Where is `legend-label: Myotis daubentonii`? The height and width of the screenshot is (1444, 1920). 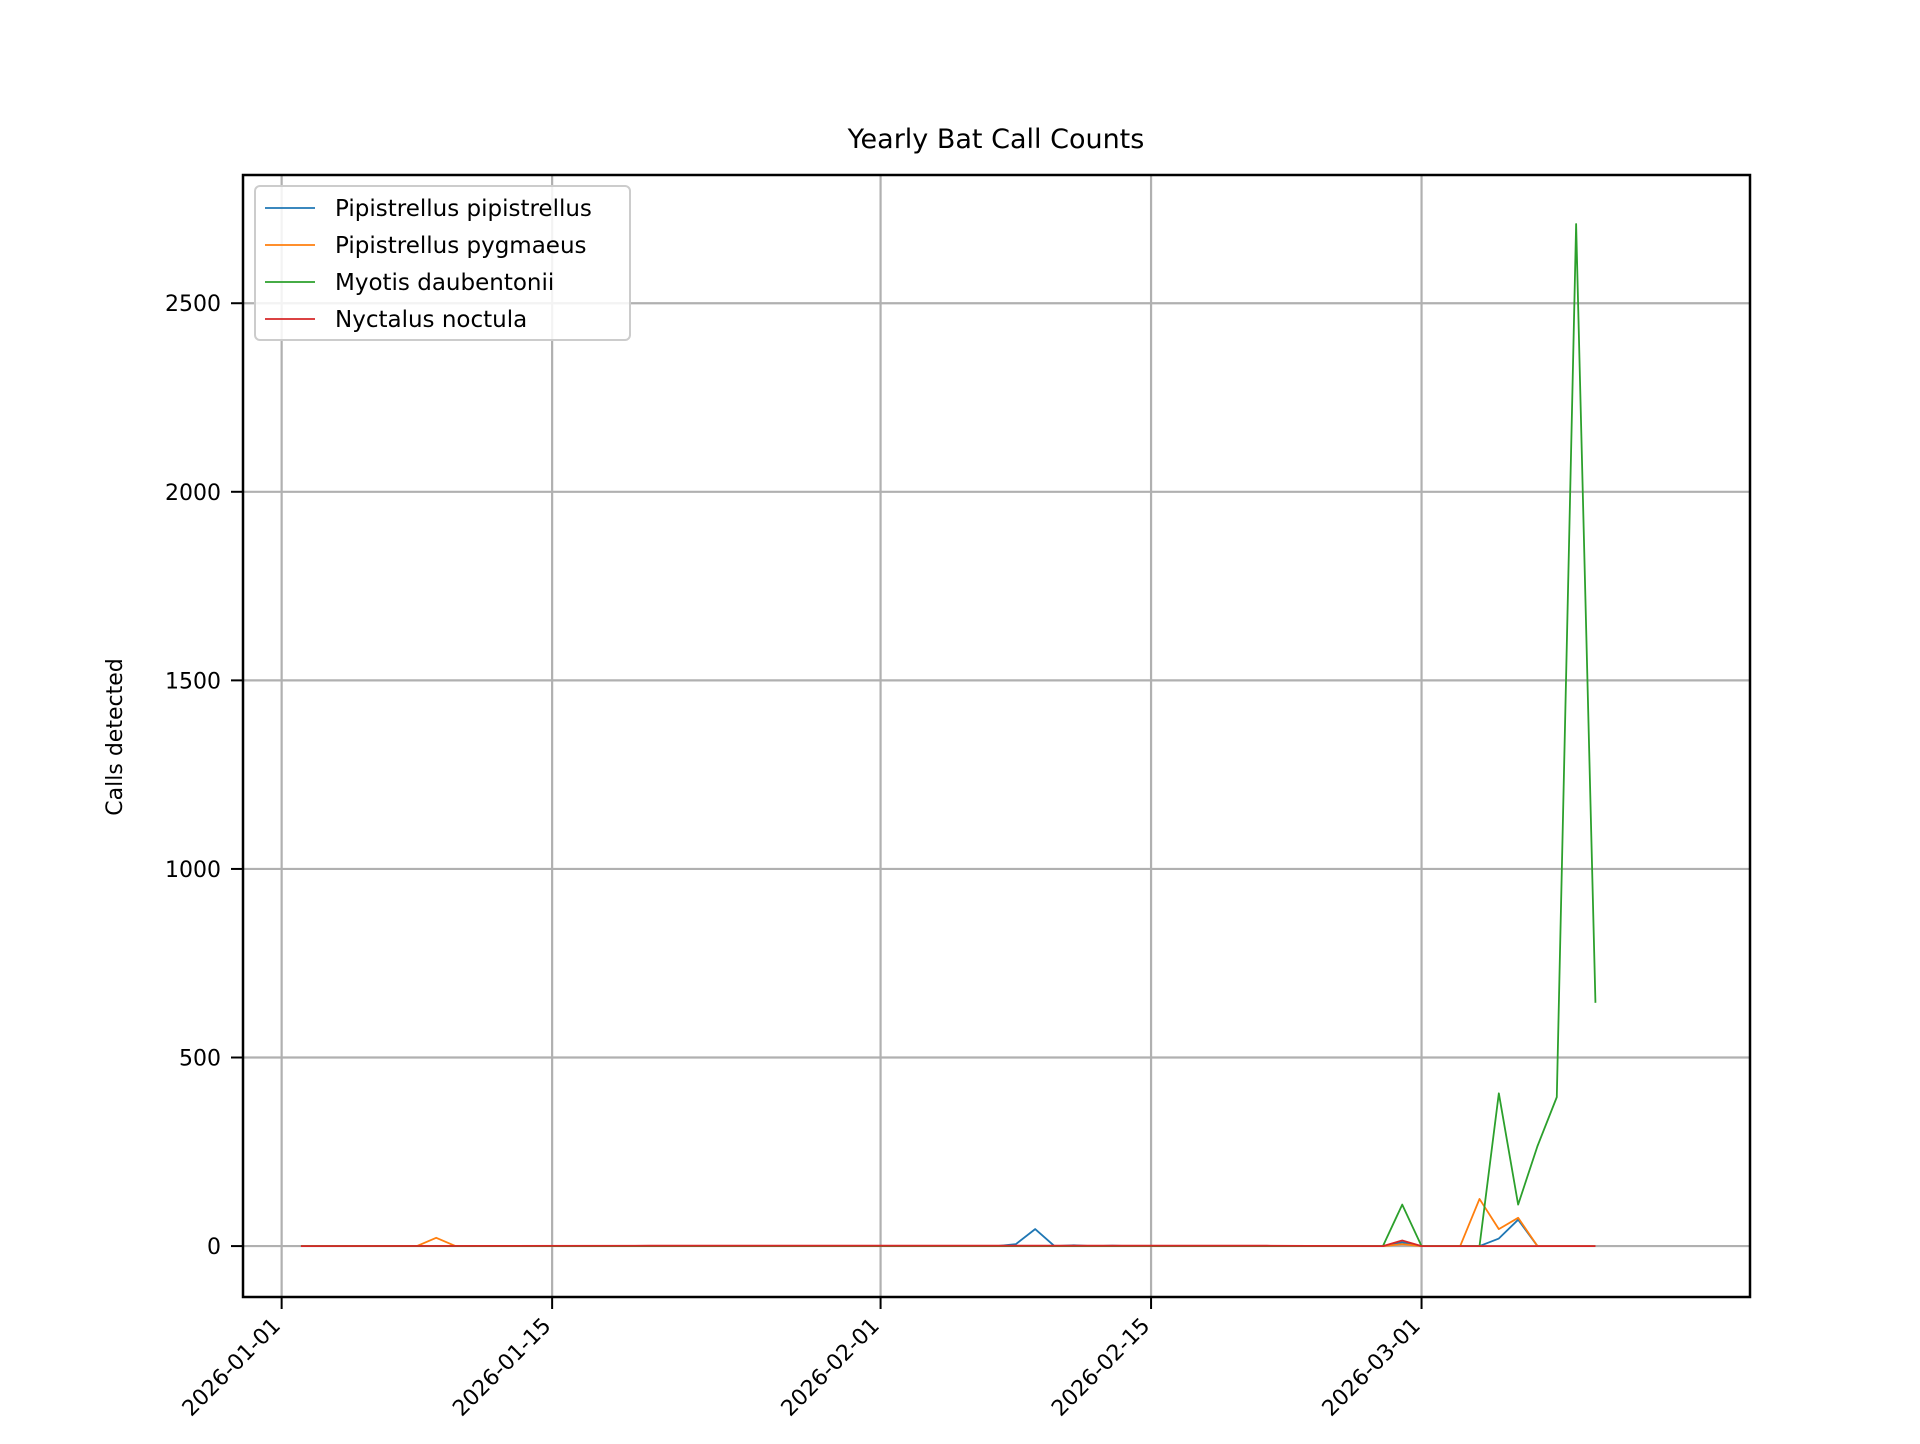
legend-label: Myotis daubentonii is located at coordinates (444, 283).